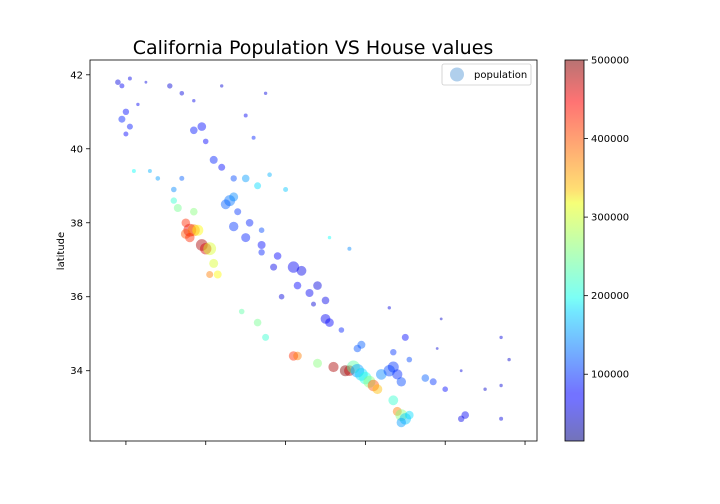 The width and height of the screenshot is (720, 504). Describe the element at coordinates (486, 74) in the screenshot. I see `legend: population` at that location.